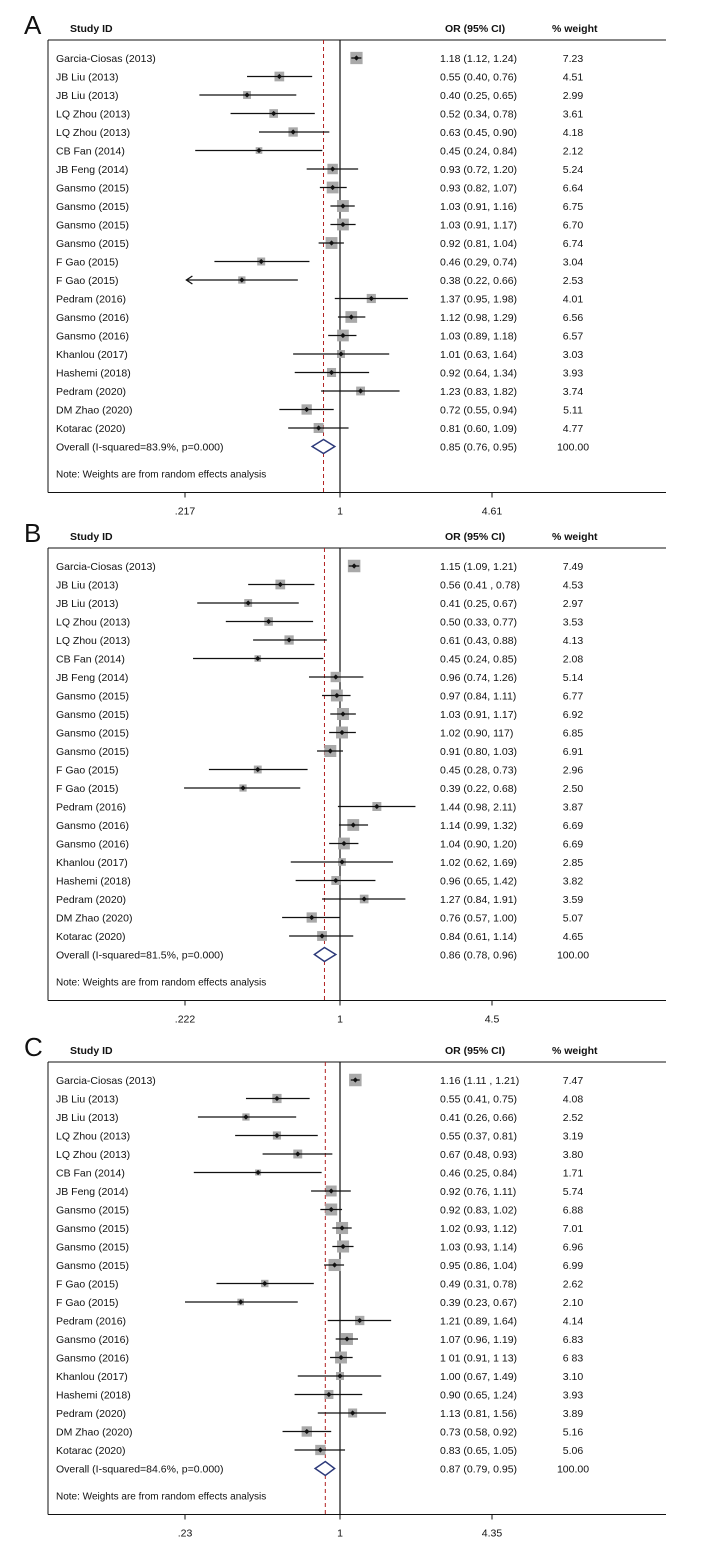 This screenshot has height=1560, width=720. Describe the element at coordinates (140, 448) in the screenshot. I see `overall-label: Overall (I-squared=83.9%, p=0.000)` at that location.